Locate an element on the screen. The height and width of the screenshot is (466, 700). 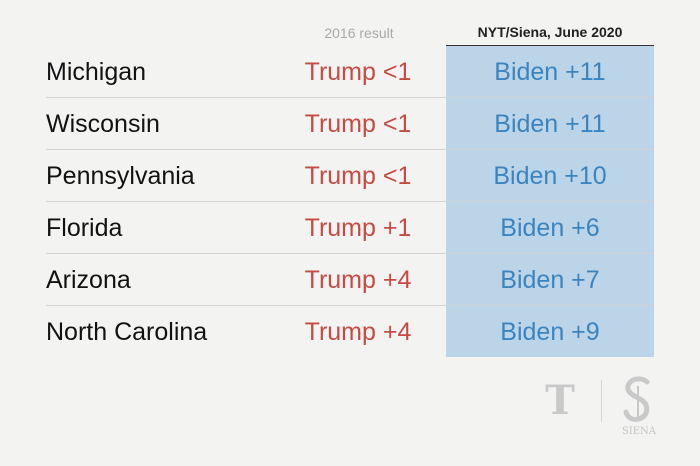
table-row: North Carolina Trump +4 Biden +9 is located at coordinates (350, 332).